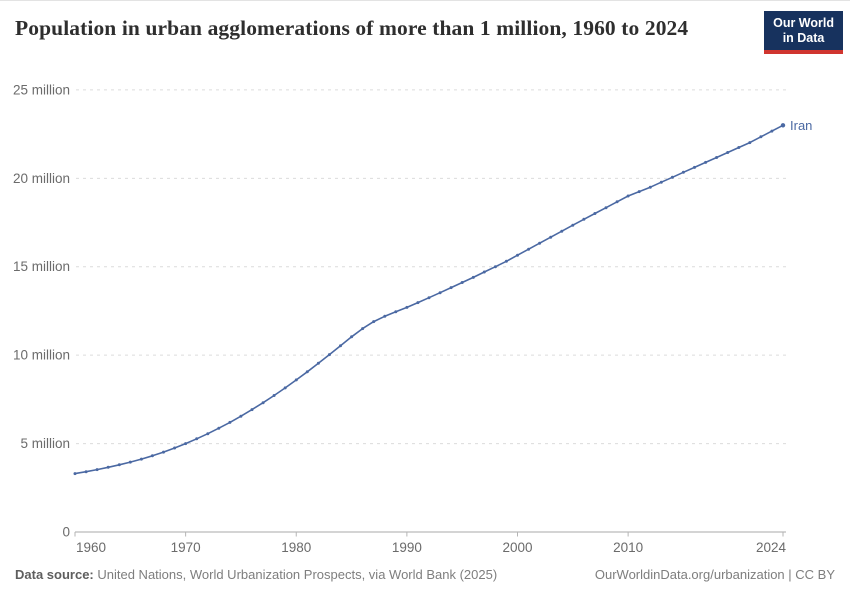 This screenshot has width=850, height=601. What do you see at coordinates (451, 288) in the screenshot?
I see `data-point-iran-1994` at bounding box center [451, 288].